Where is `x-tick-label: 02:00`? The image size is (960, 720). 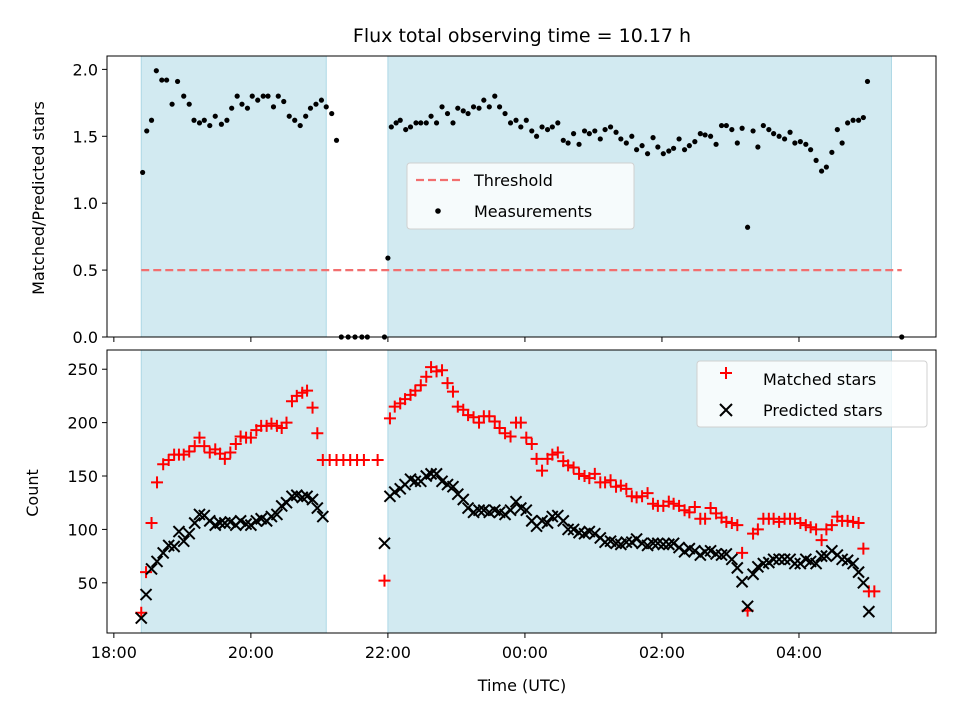
x-tick-label: 02:00 is located at coordinates (662, 652).